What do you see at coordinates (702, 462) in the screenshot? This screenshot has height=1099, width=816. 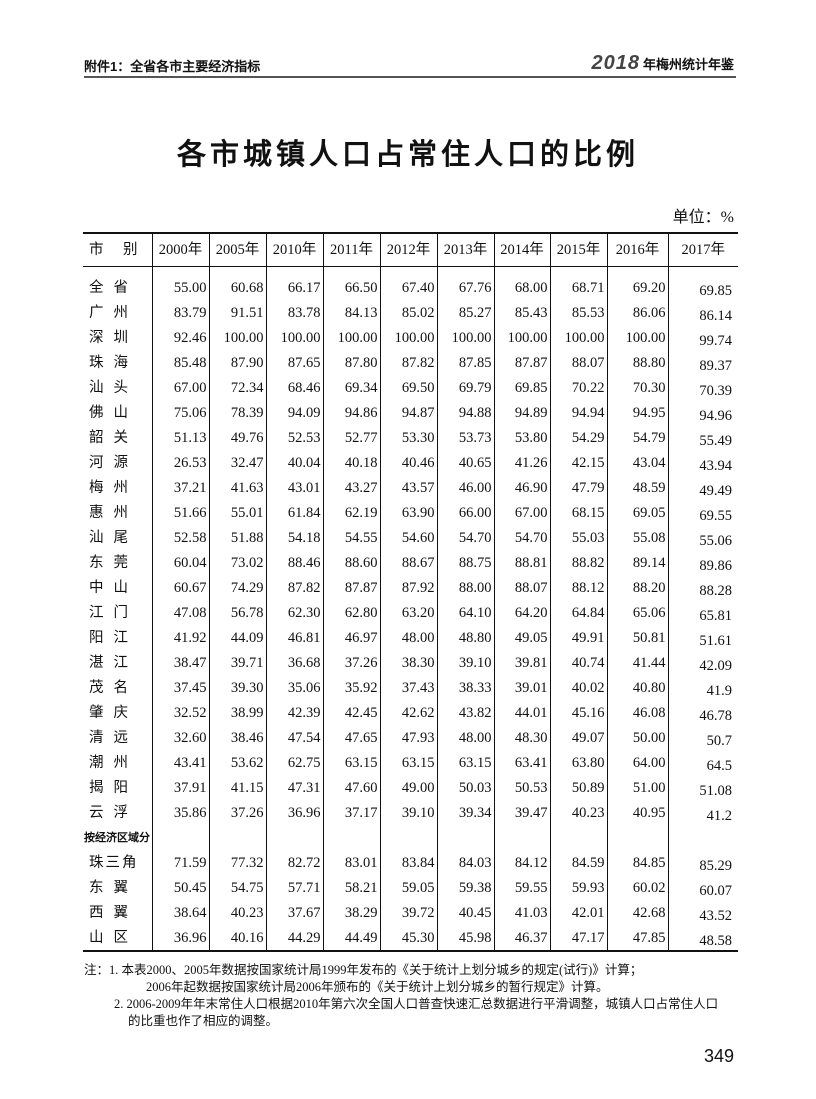 I see `table-cell: 43.94` at bounding box center [702, 462].